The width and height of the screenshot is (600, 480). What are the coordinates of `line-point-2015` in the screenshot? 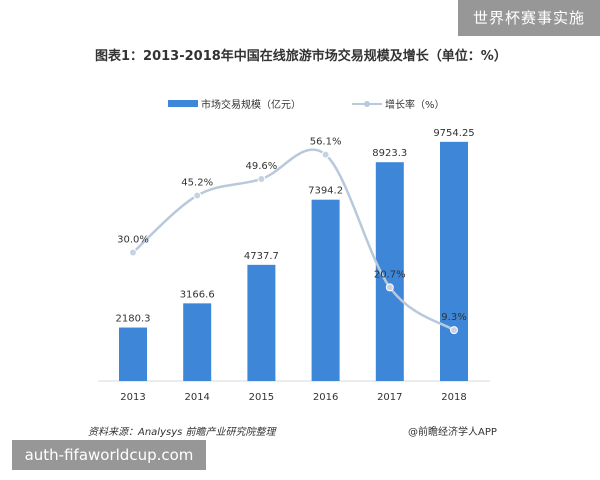 It's located at (261, 179).